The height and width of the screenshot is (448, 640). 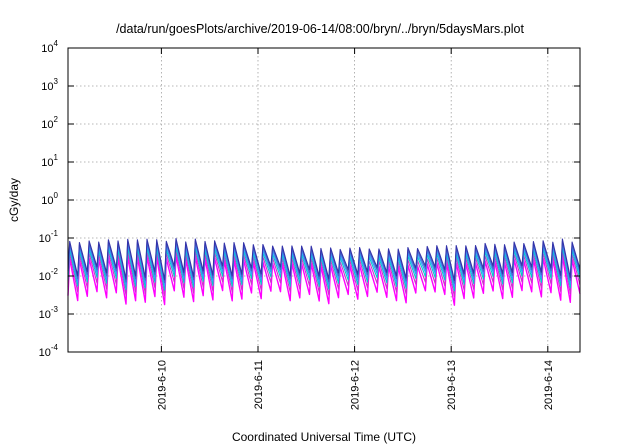 I want to click on y-tick-label: 10⁴, so click(x=49, y=47).